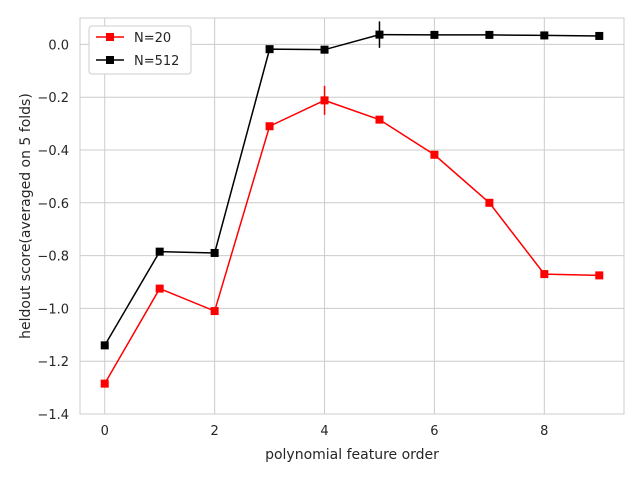  What do you see at coordinates (352, 455) in the screenshot?
I see `x-axis-label: polynomial feature order` at bounding box center [352, 455].